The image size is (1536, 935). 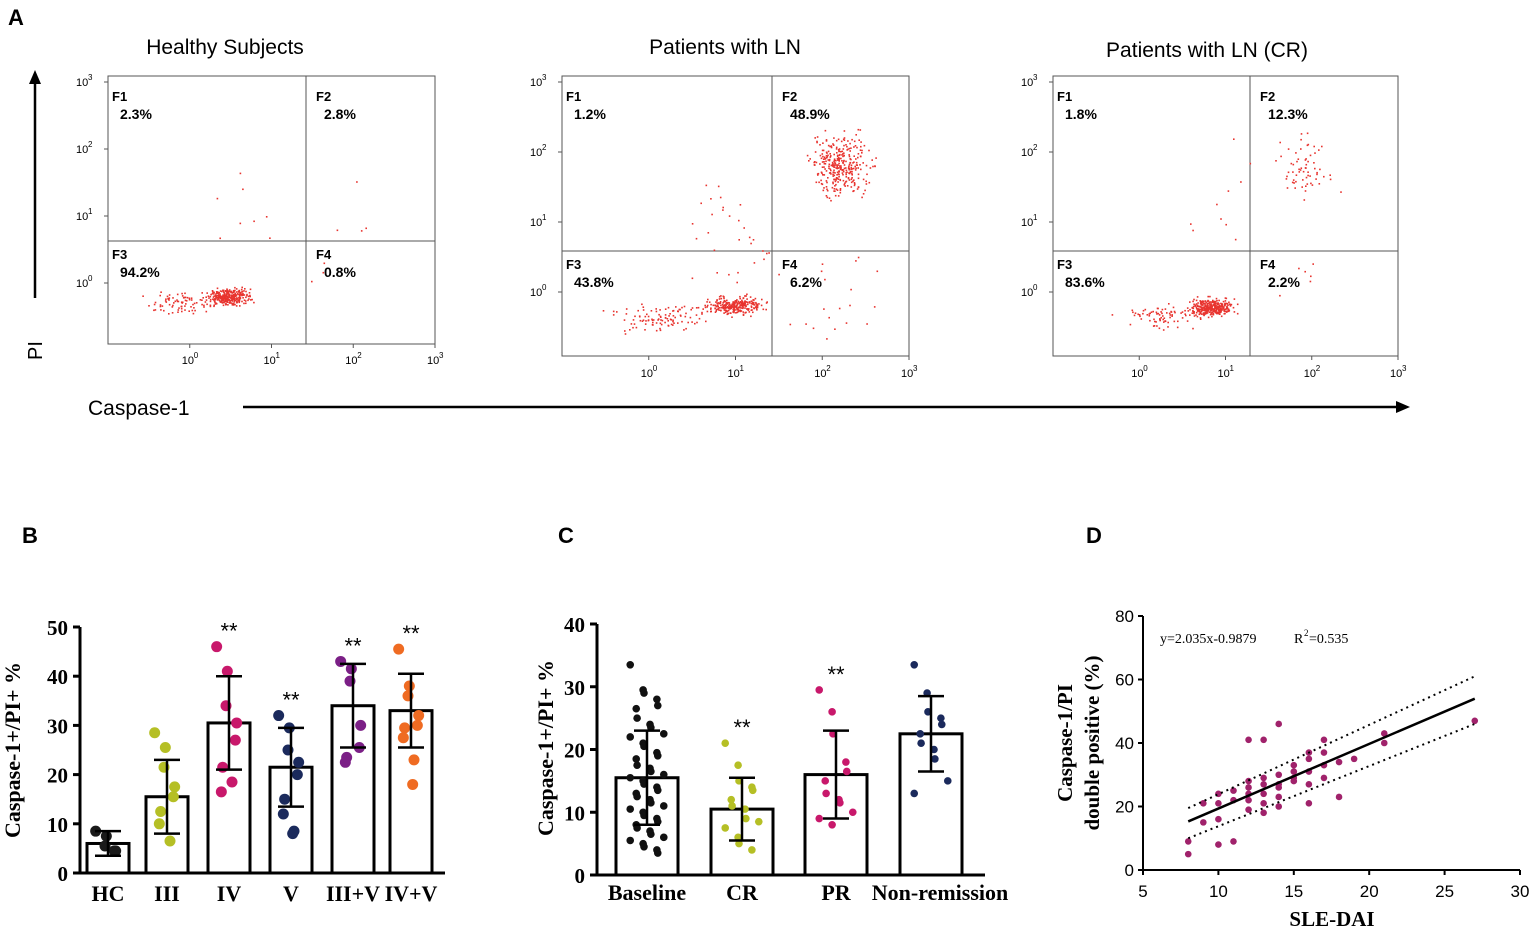 What do you see at coordinates (828, 368) in the screenshot?
I see `tick-exponent: 2` at bounding box center [828, 368].